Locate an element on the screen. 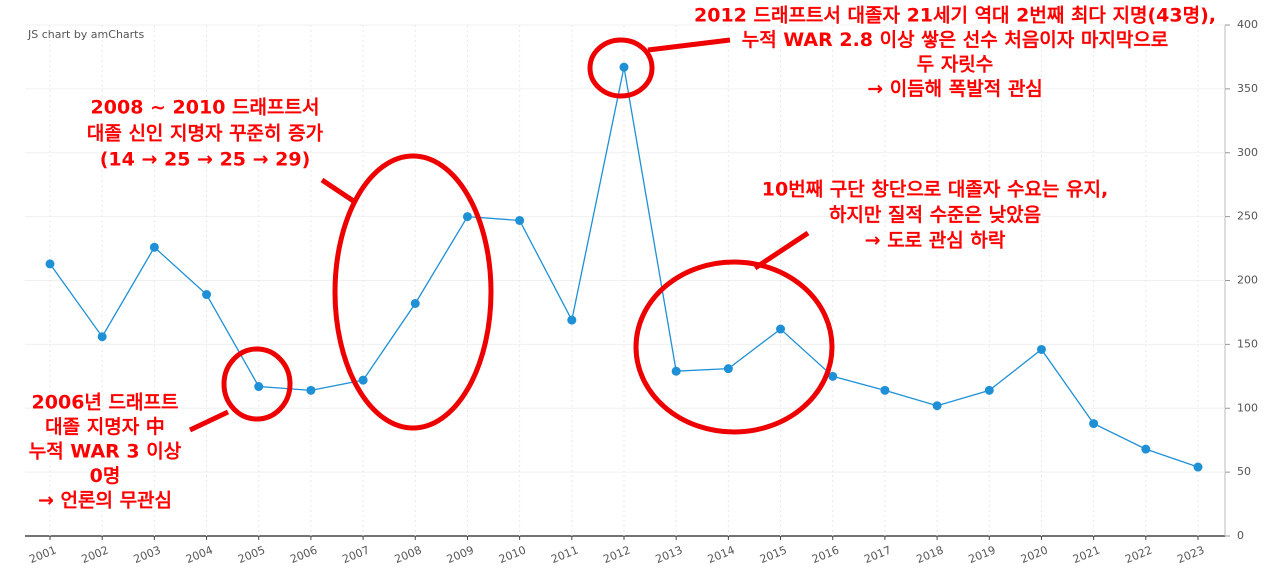 This screenshot has height=577, width=1280. annotation-text: 대졸 지명자 中 is located at coordinates (105, 426).